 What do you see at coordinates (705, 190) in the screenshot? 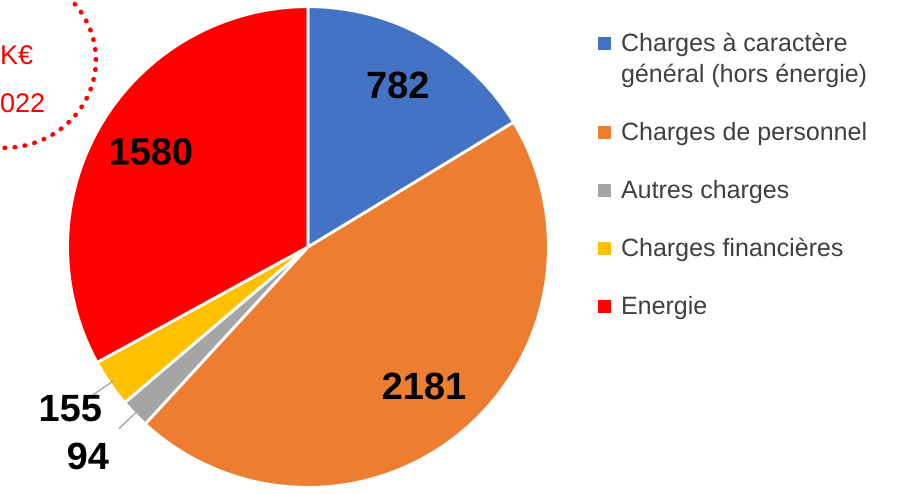
I see `legend-label: Autres charges` at bounding box center [705, 190].